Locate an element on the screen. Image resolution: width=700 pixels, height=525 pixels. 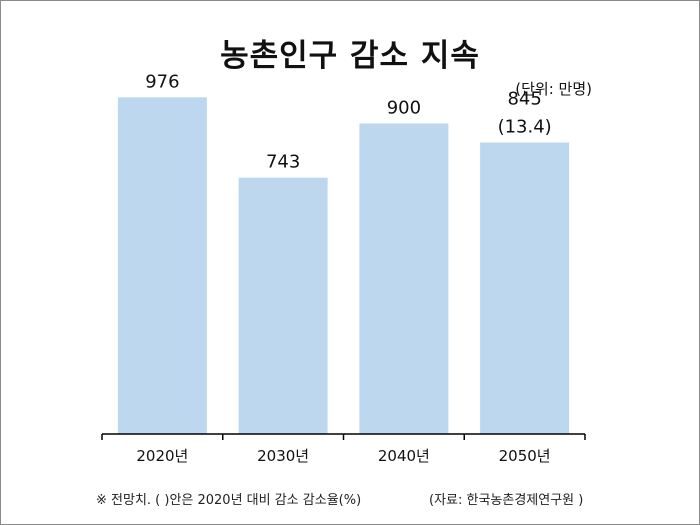
data-label: 900 is located at coordinates (404, 108).